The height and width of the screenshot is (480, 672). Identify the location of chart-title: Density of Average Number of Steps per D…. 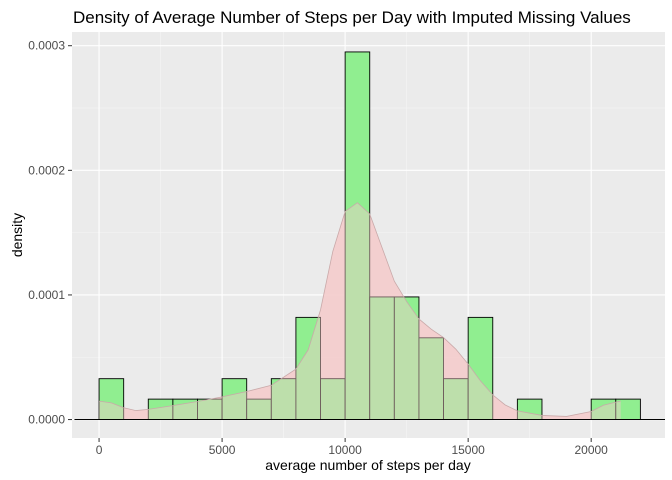
(352, 17).